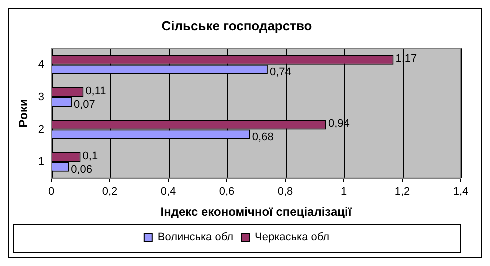  I want to click on legend-label: Черкаська обл, so click(292, 238).